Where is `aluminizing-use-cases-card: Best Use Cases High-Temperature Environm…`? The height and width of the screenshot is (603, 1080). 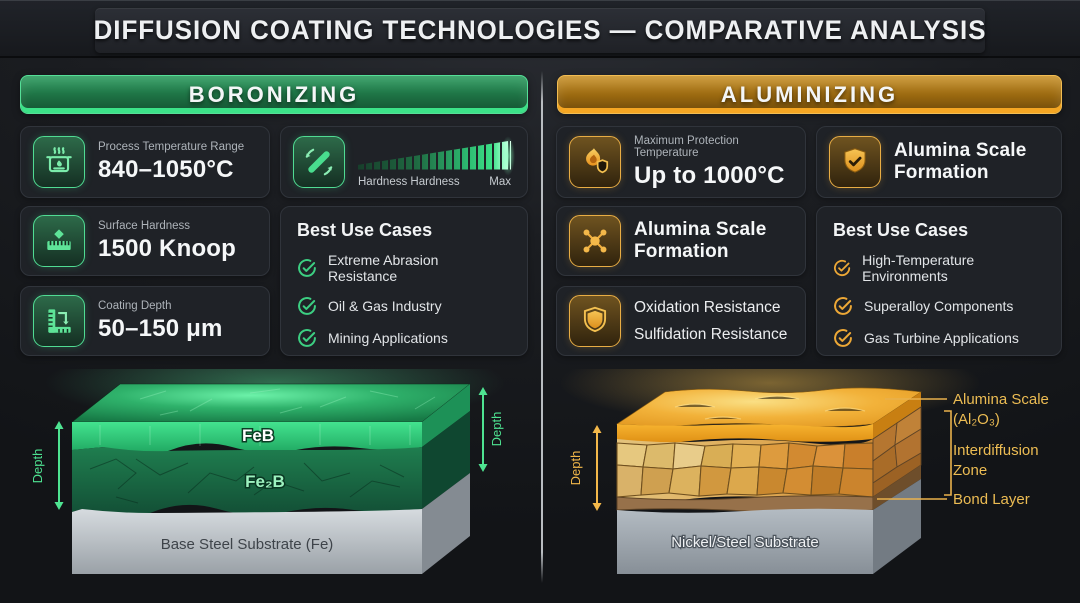 aluminizing-use-cases-card: Best Use Cases High-Temperature Environm… is located at coordinates (939, 281).